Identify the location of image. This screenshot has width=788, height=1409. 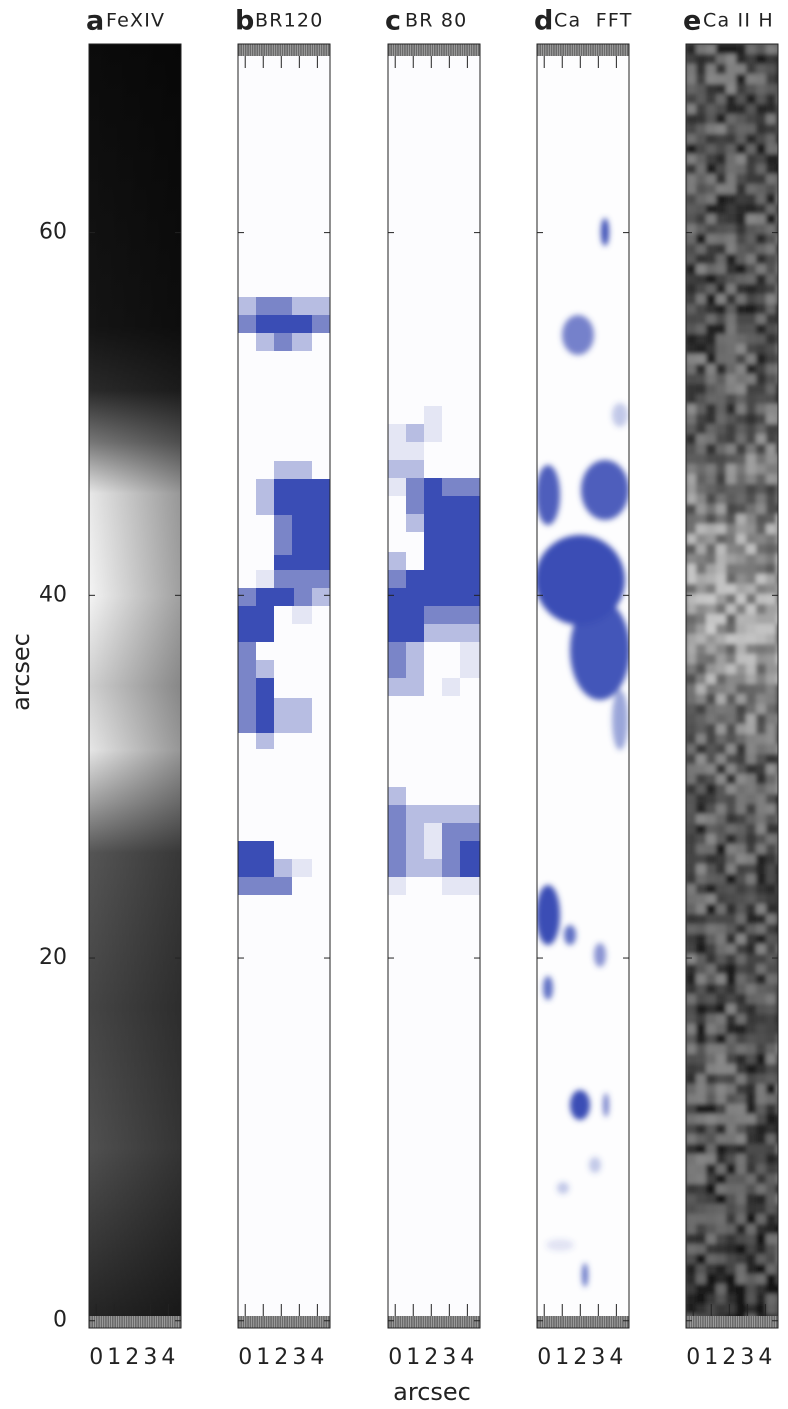
(284, 686).